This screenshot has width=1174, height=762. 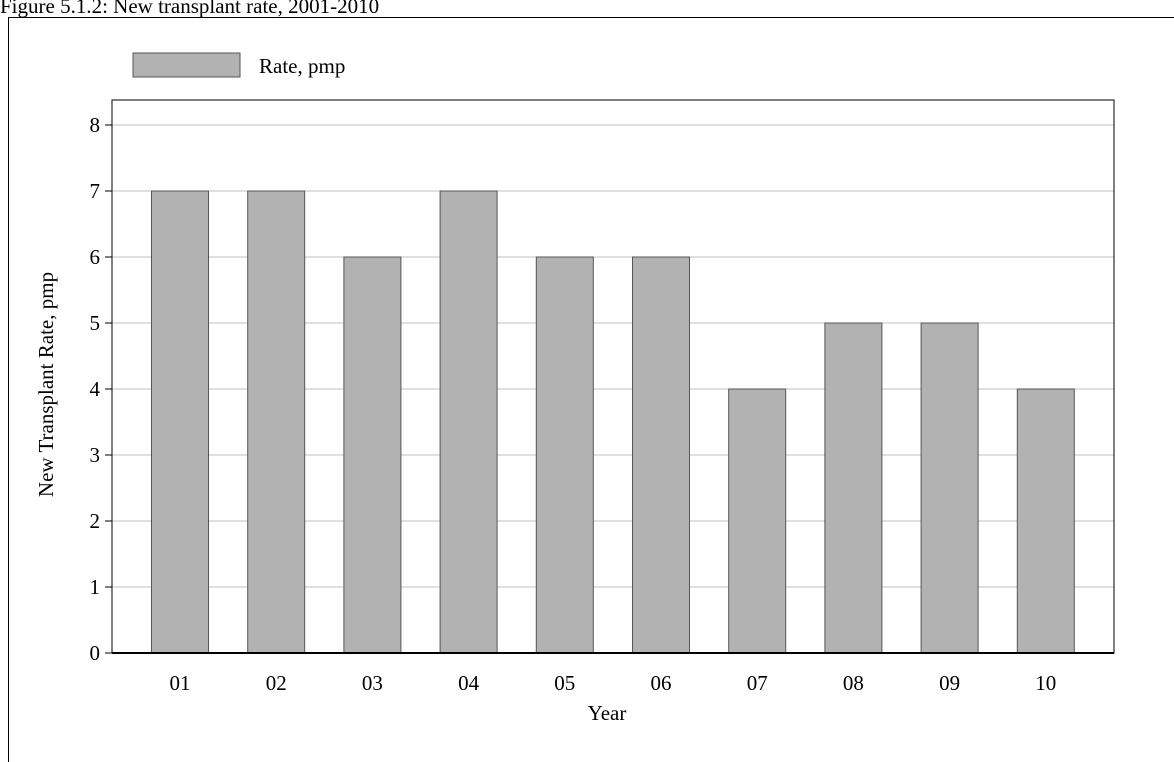 What do you see at coordinates (95, 587) in the screenshot?
I see `y-tick-label: 1` at bounding box center [95, 587].